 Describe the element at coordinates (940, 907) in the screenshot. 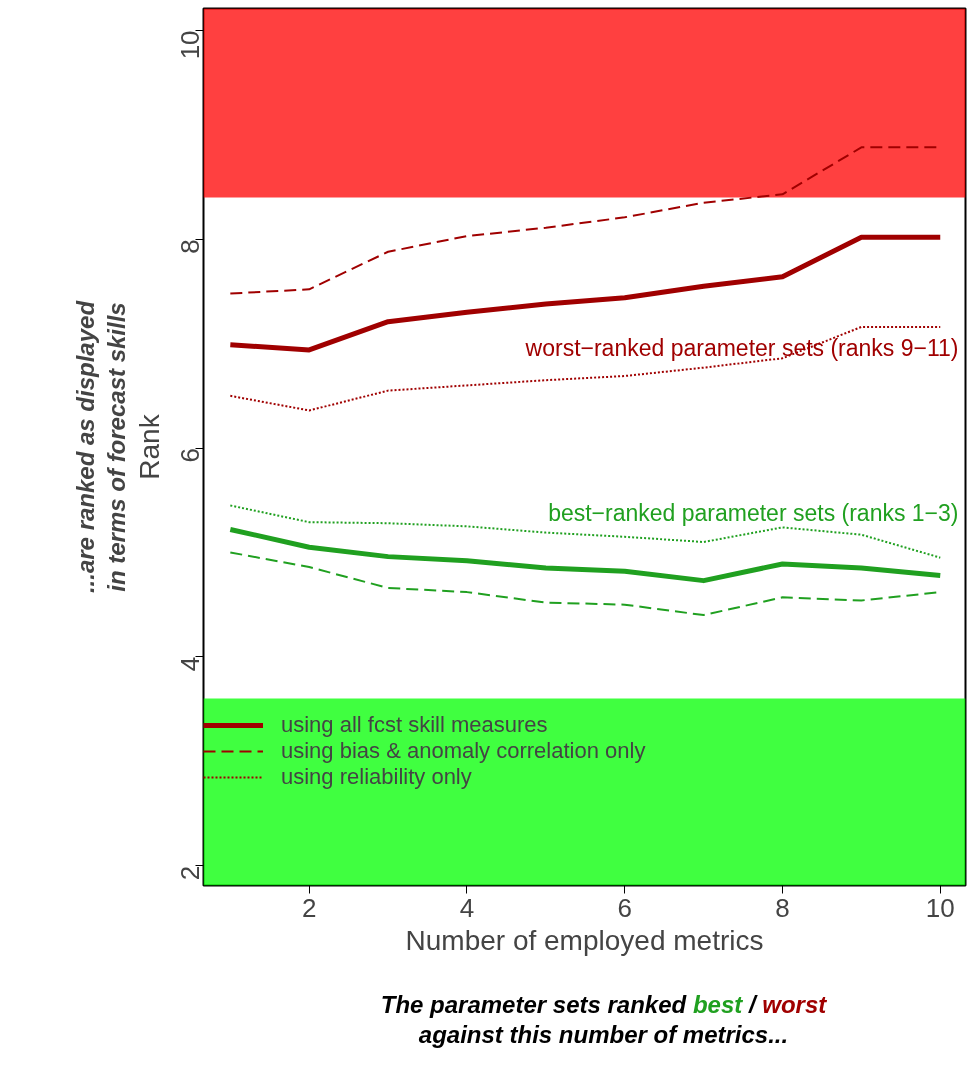

I see `x-tick-label: 10` at that location.